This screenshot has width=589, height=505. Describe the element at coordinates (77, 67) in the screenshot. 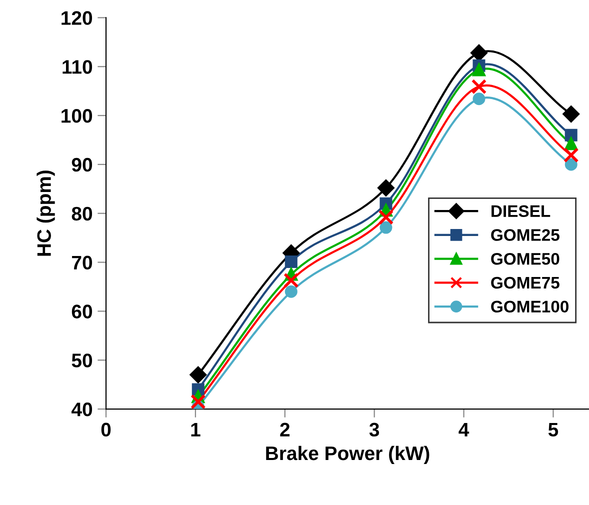

I see `y-tick-label: 110` at that location.